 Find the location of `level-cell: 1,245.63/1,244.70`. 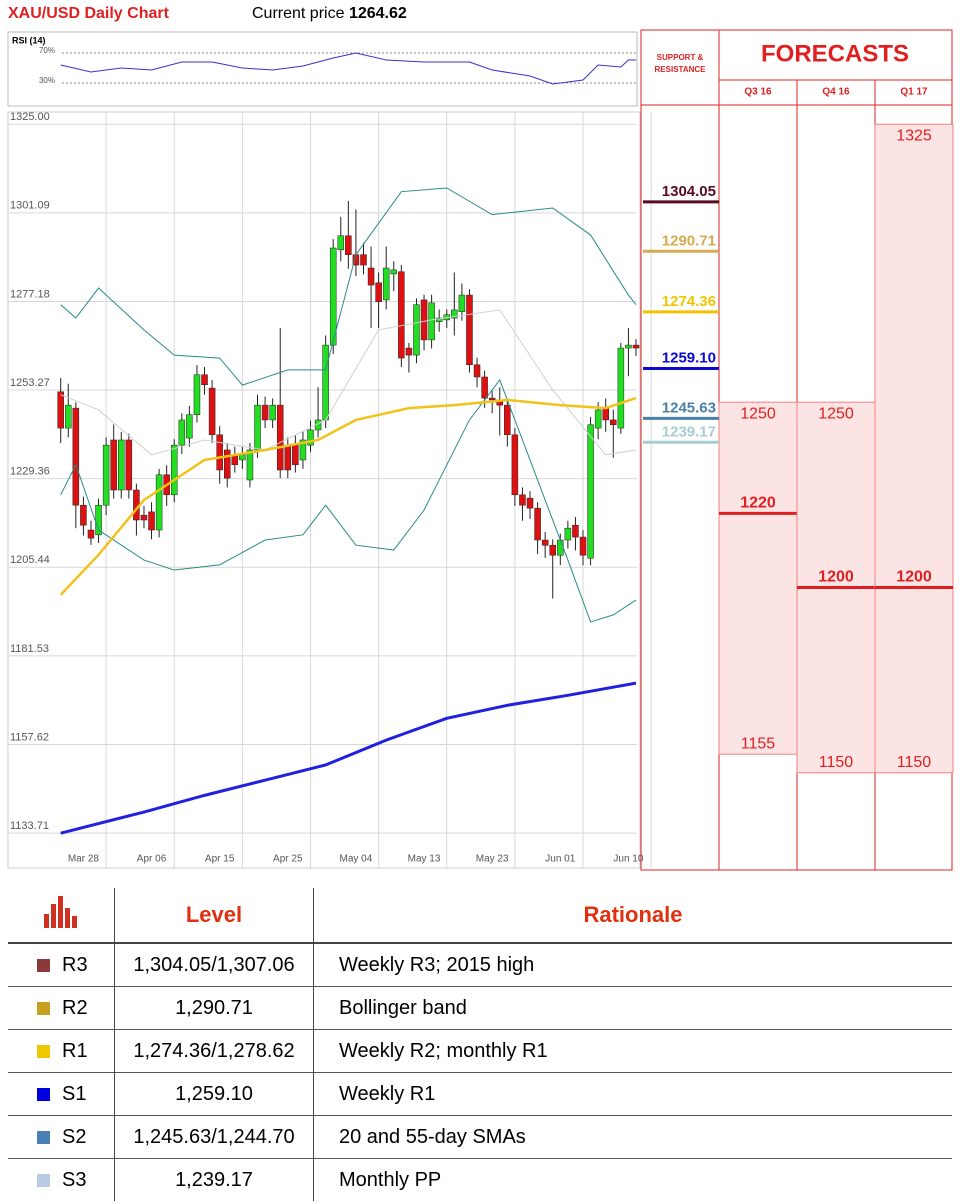

level-cell: 1,245.63/1,244.70 is located at coordinates (214, 1137).